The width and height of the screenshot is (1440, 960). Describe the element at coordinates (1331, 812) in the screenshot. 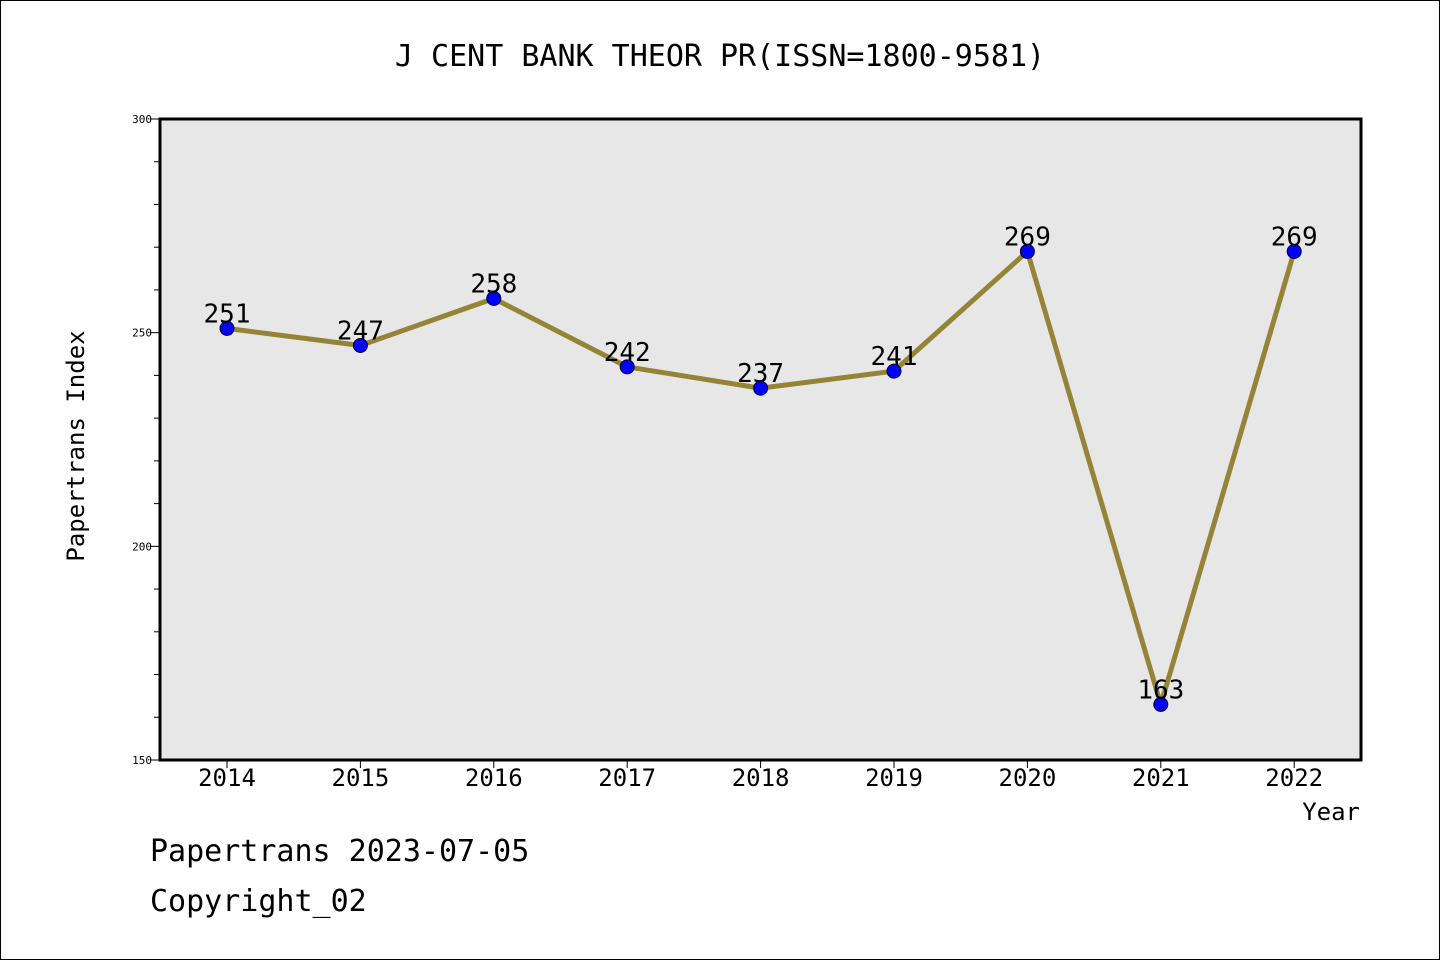

I see `x-axis-label: Year` at that location.